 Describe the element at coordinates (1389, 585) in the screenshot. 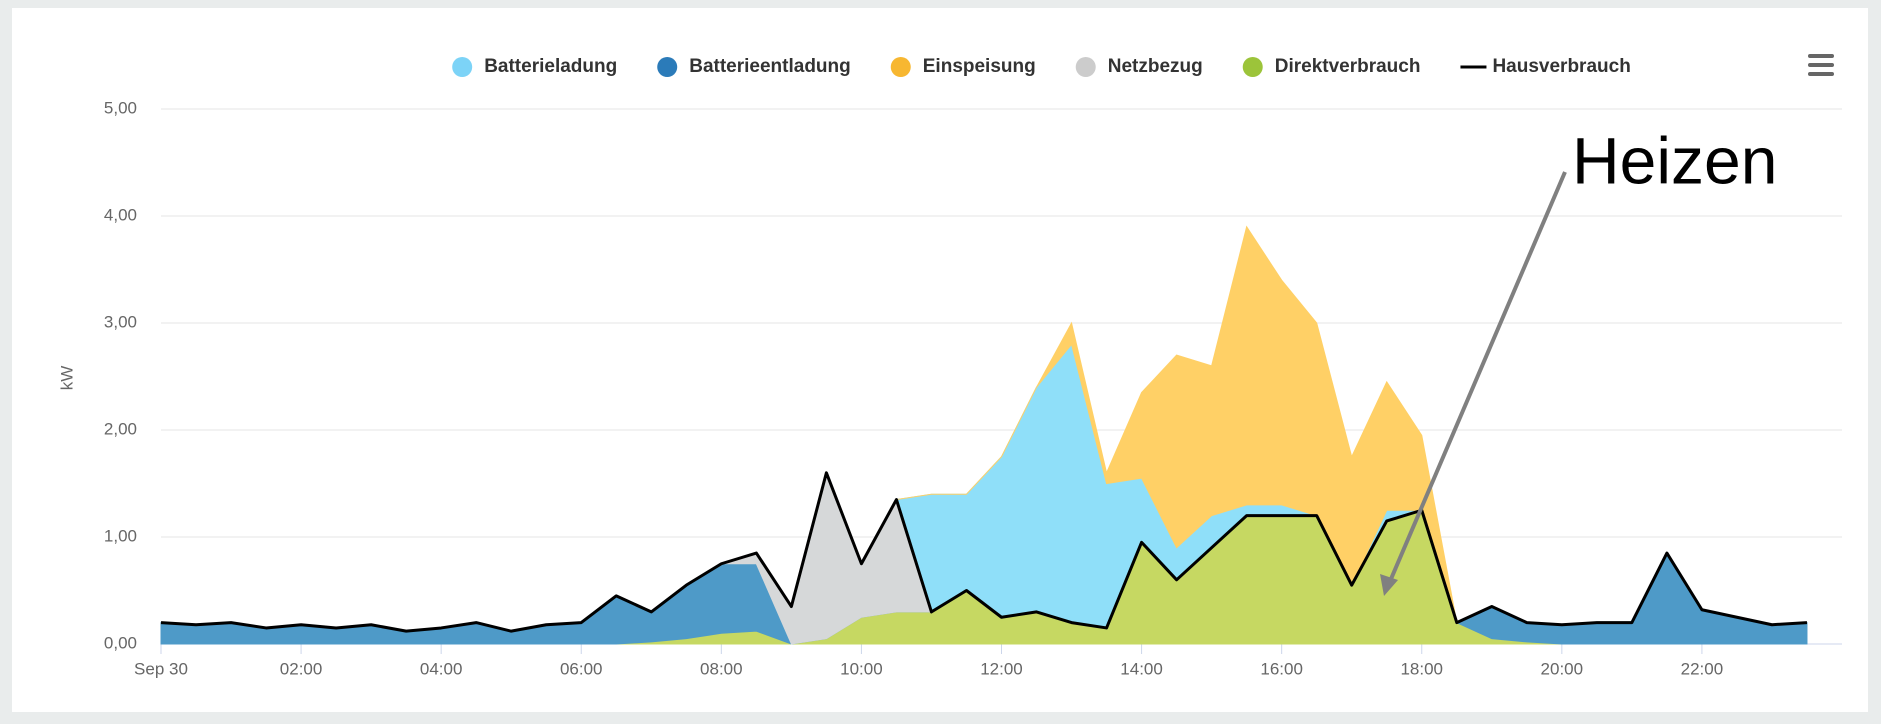

I see `annotation-arrowhead` at that location.